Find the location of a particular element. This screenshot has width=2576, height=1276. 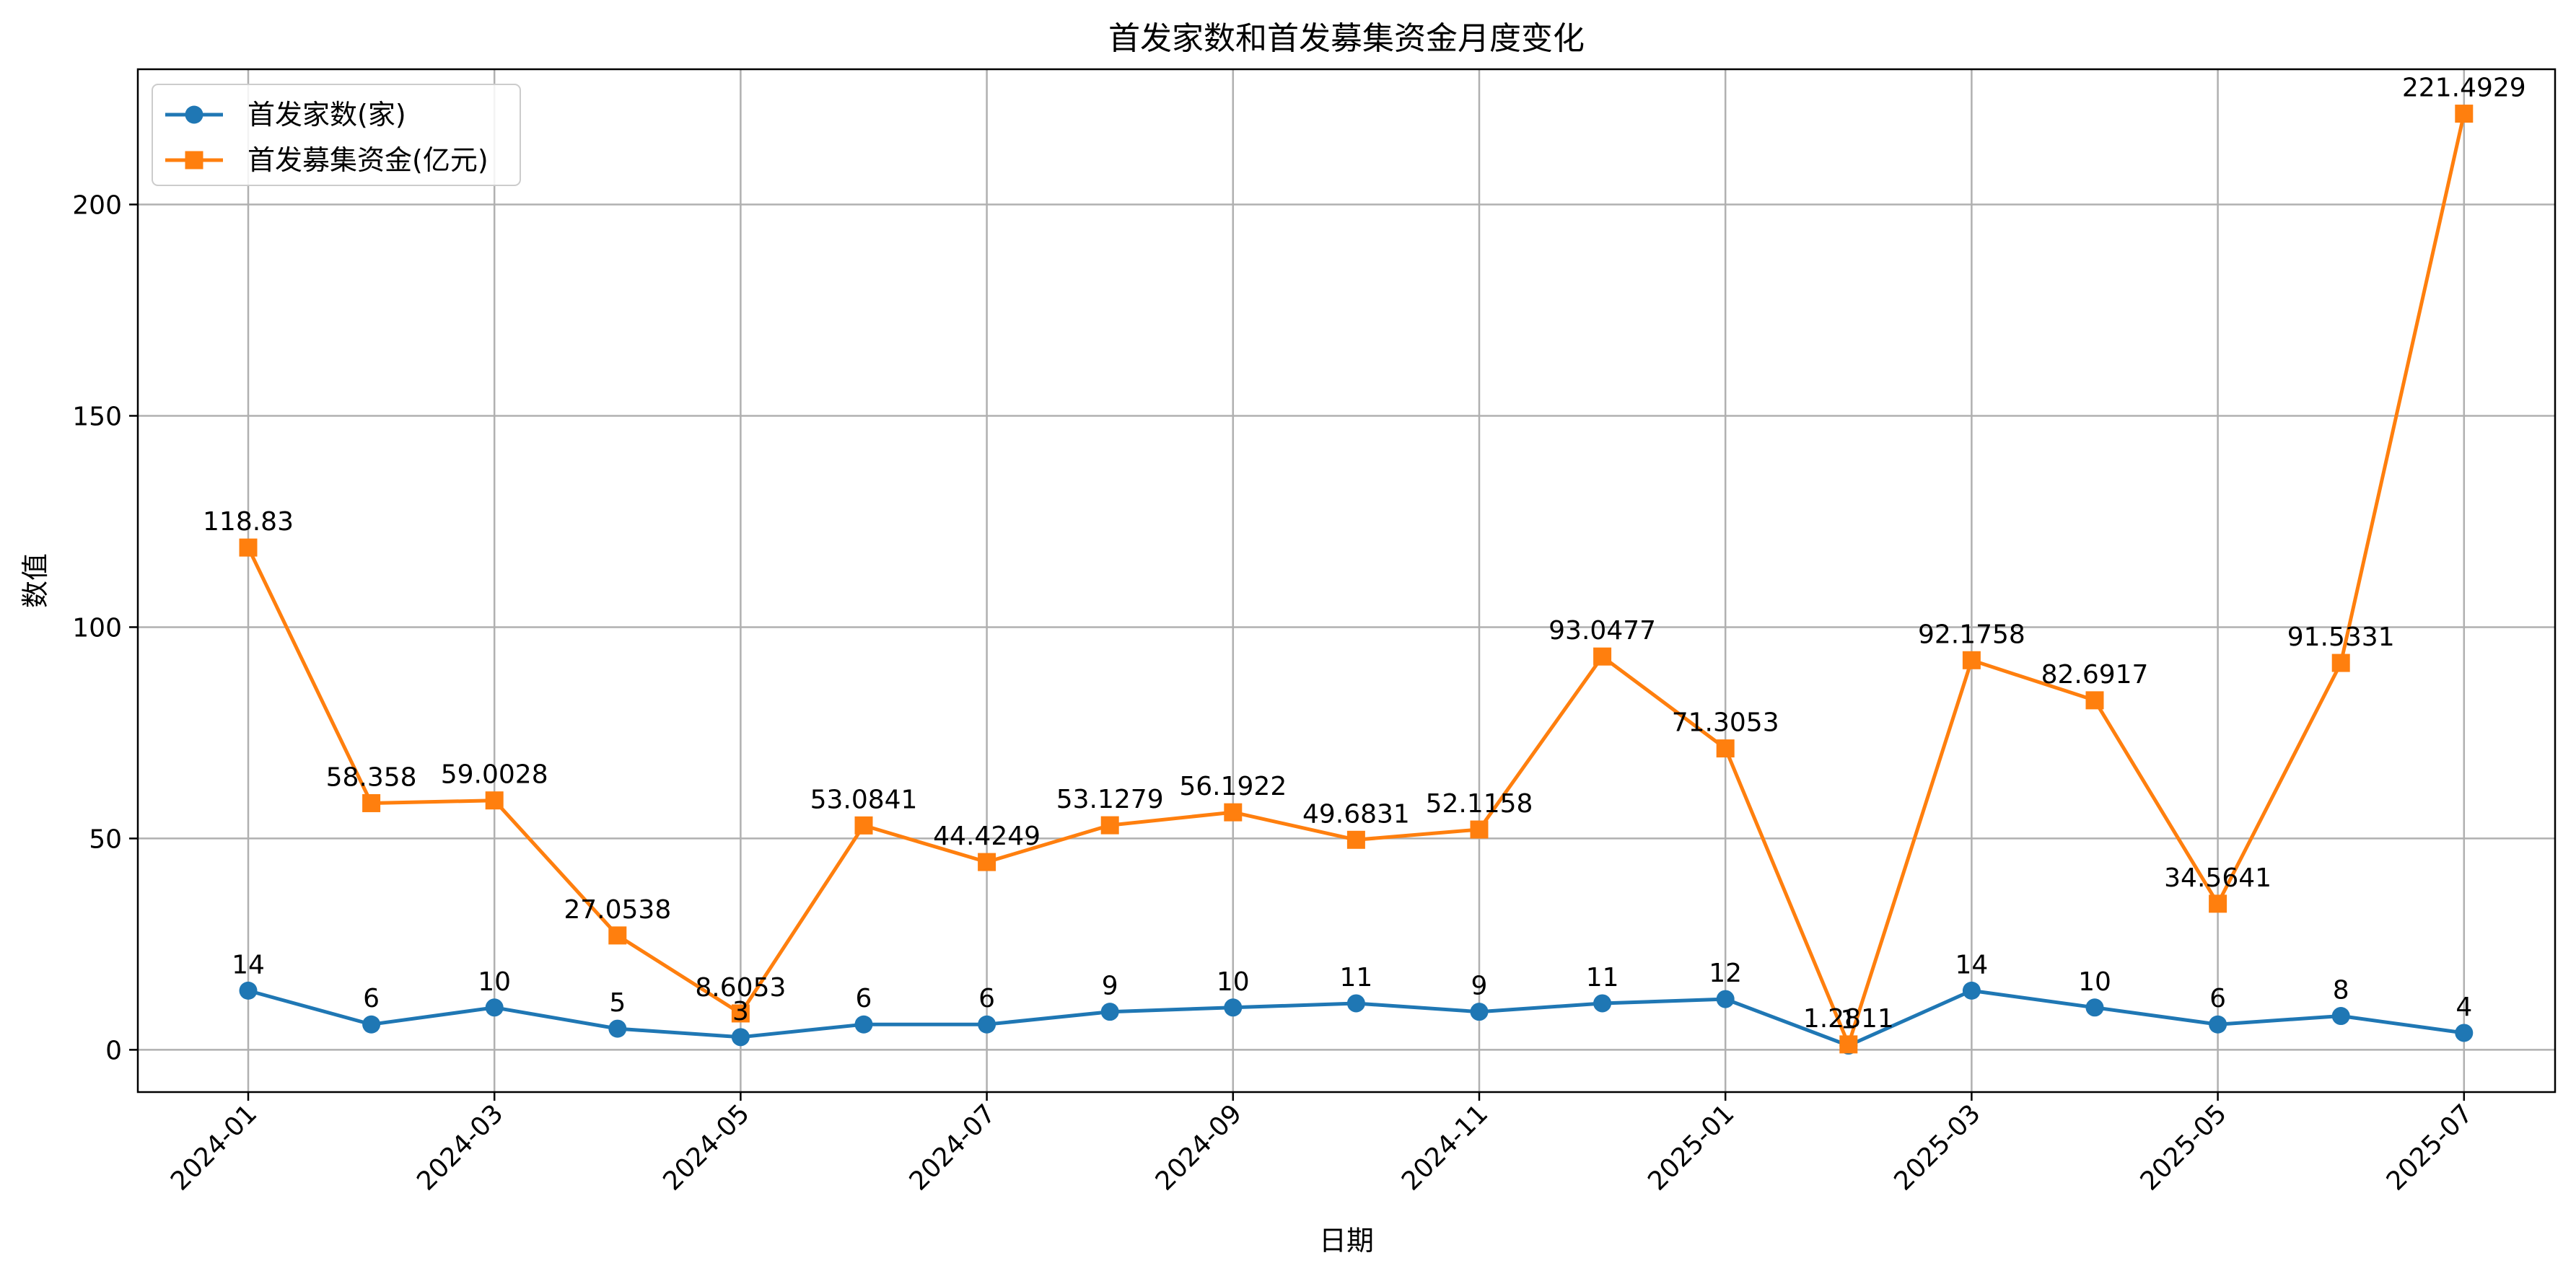

legend-label: 首发家数(家) is located at coordinates (326, 115).